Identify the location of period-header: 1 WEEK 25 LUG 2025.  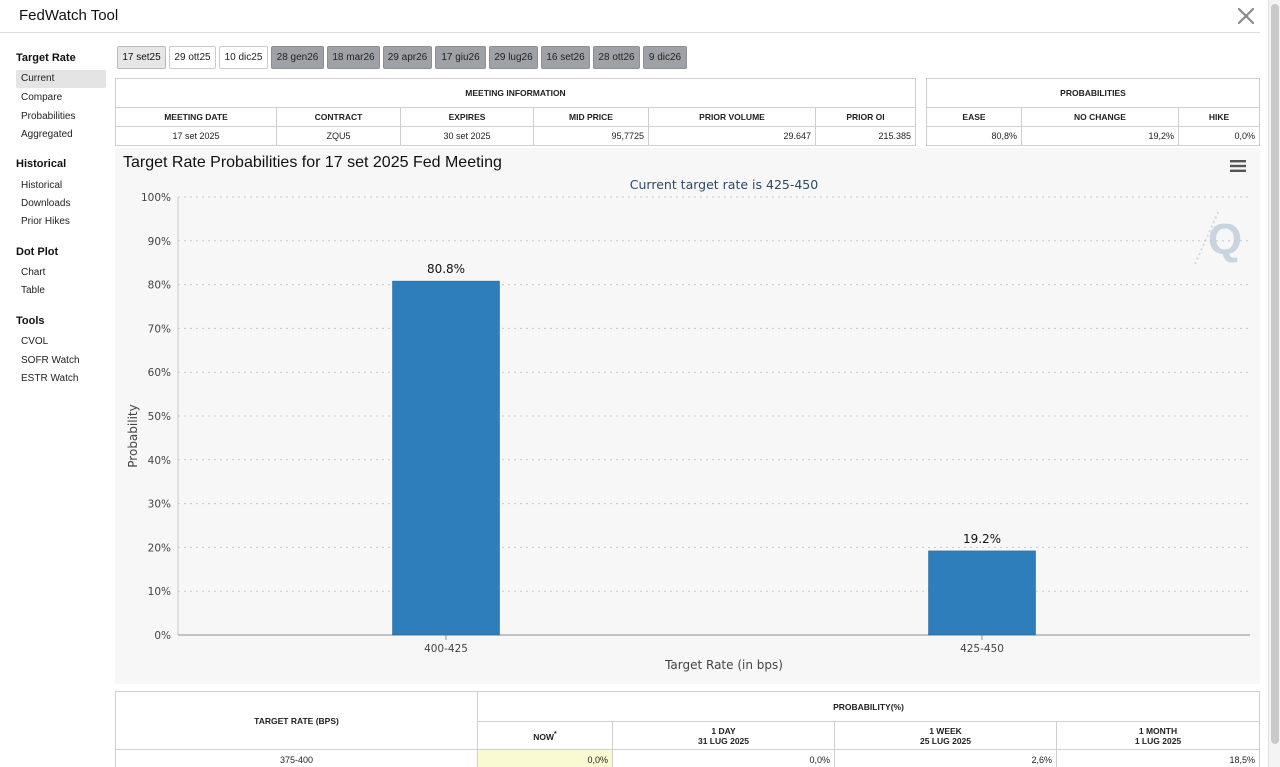
(945, 735).